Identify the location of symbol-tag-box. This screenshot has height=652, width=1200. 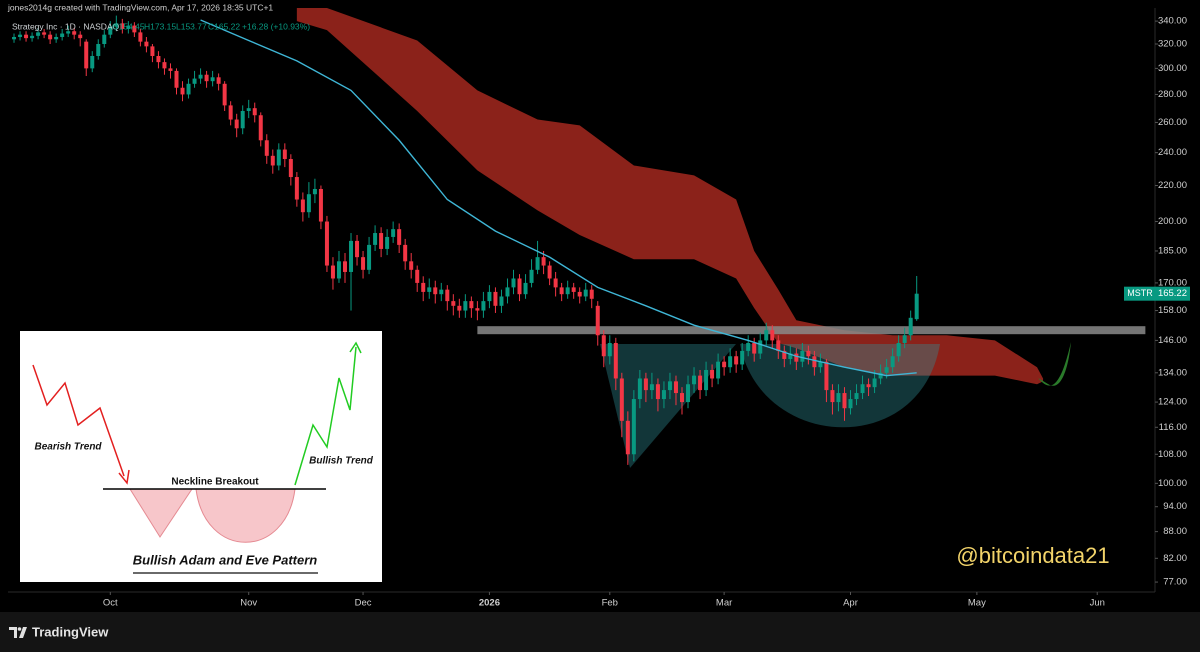
(1140, 293).